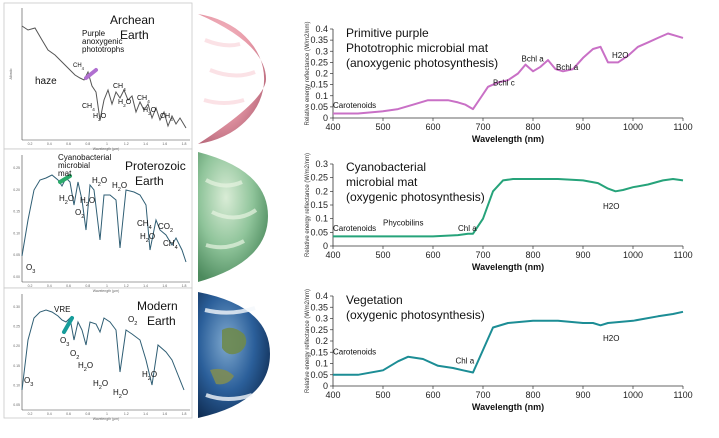 The height and width of the screenshot is (438, 719). Describe the element at coordinates (321, 51) in the screenshot. I see `y-tick-label: 0.3` at that location.